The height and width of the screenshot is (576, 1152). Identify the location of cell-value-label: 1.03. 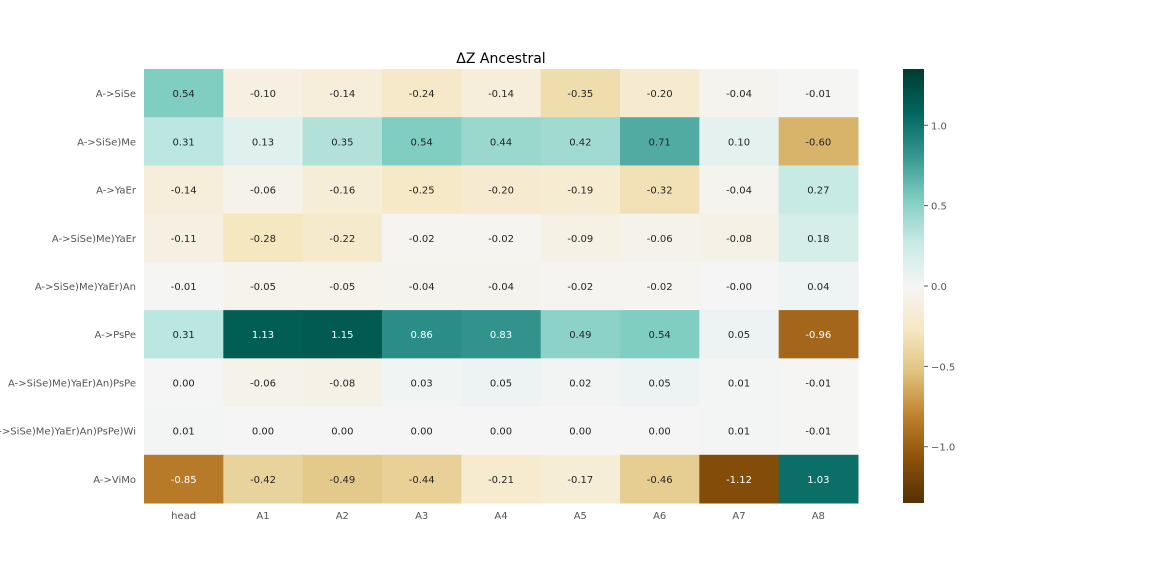
(818, 480).